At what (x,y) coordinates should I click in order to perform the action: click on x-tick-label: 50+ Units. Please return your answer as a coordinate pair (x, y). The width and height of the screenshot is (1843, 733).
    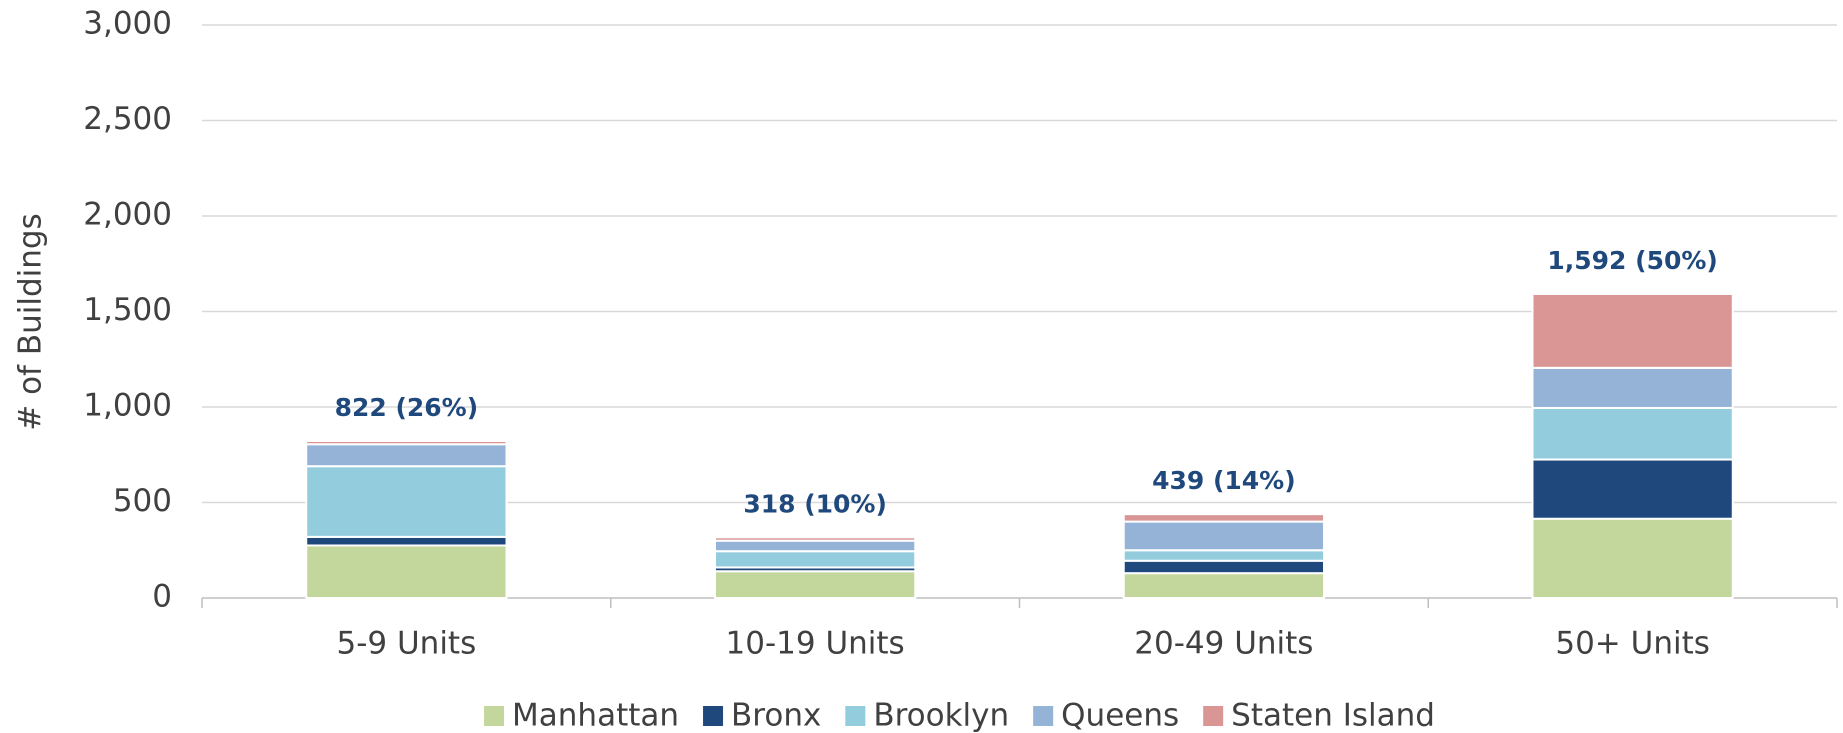
    Looking at the image, I should click on (1632, 644).